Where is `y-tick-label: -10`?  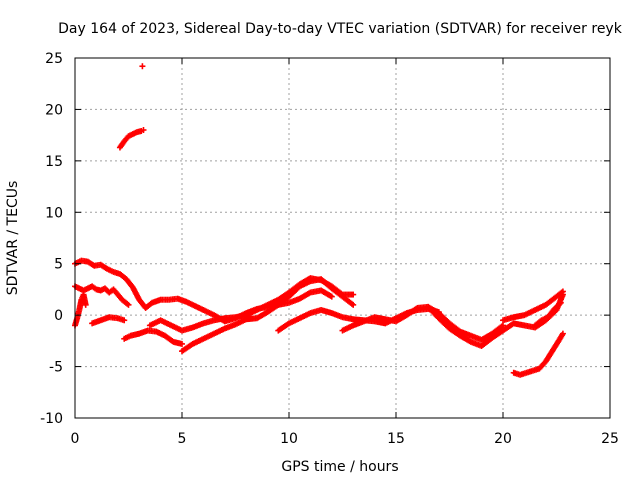 y-tick-label: -10 is located at coordinates (51, 419).